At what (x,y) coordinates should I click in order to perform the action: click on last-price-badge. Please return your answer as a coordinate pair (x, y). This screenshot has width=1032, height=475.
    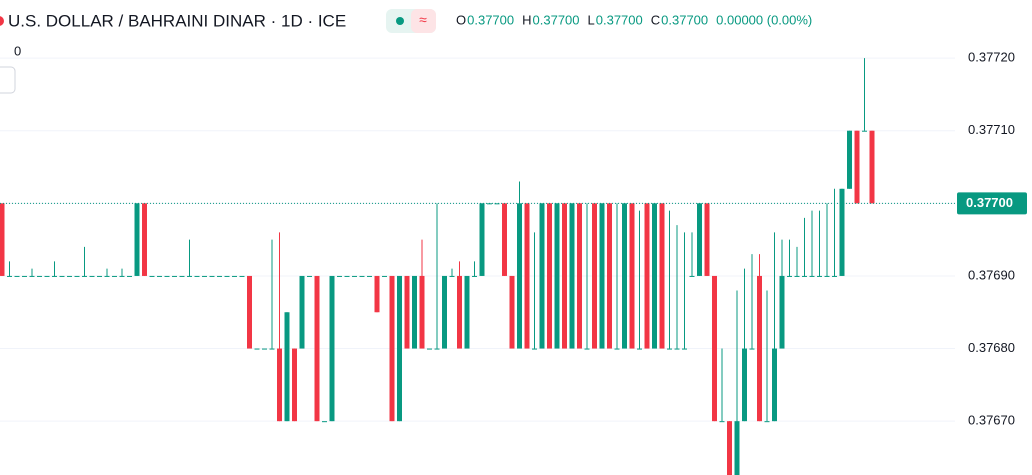
    Looking at the image, I should click on (992, 203).